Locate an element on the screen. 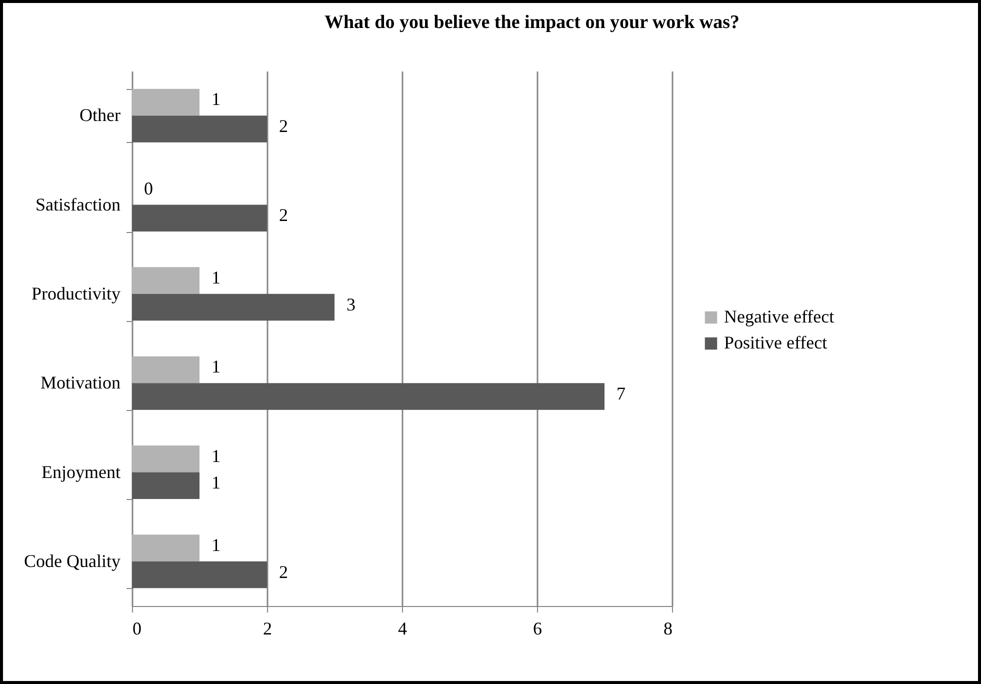  legend-label: Positive effect is located at coordinates (776, 342).